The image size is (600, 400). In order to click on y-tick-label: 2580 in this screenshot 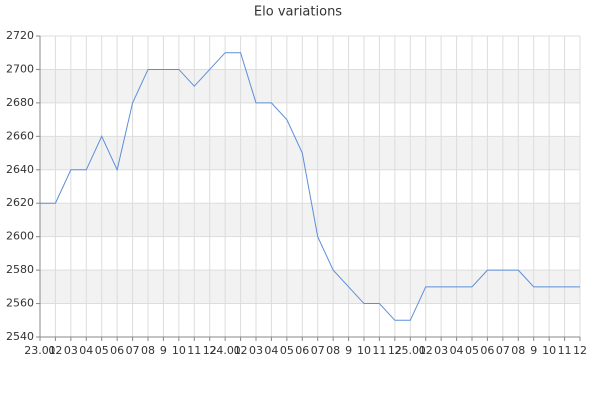, I will do `click(20, 269)`.